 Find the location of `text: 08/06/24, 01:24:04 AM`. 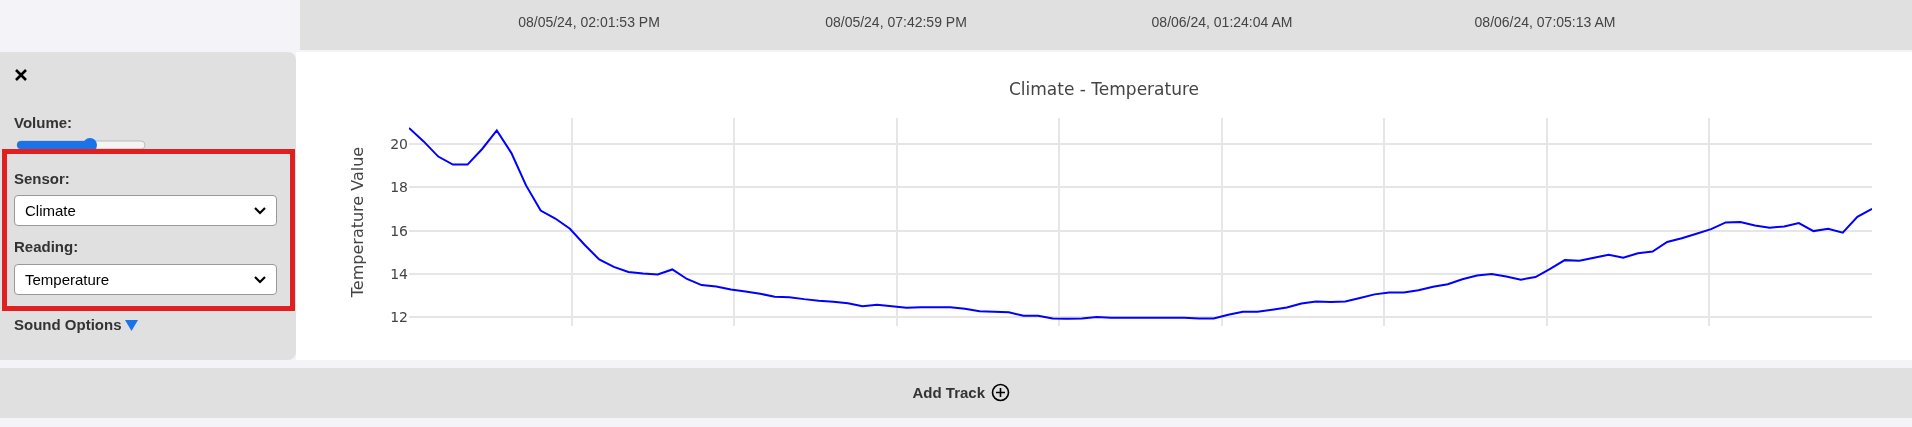

text: 08/06/24, 01:24:04 AM is located at coordinates (1222, 22).